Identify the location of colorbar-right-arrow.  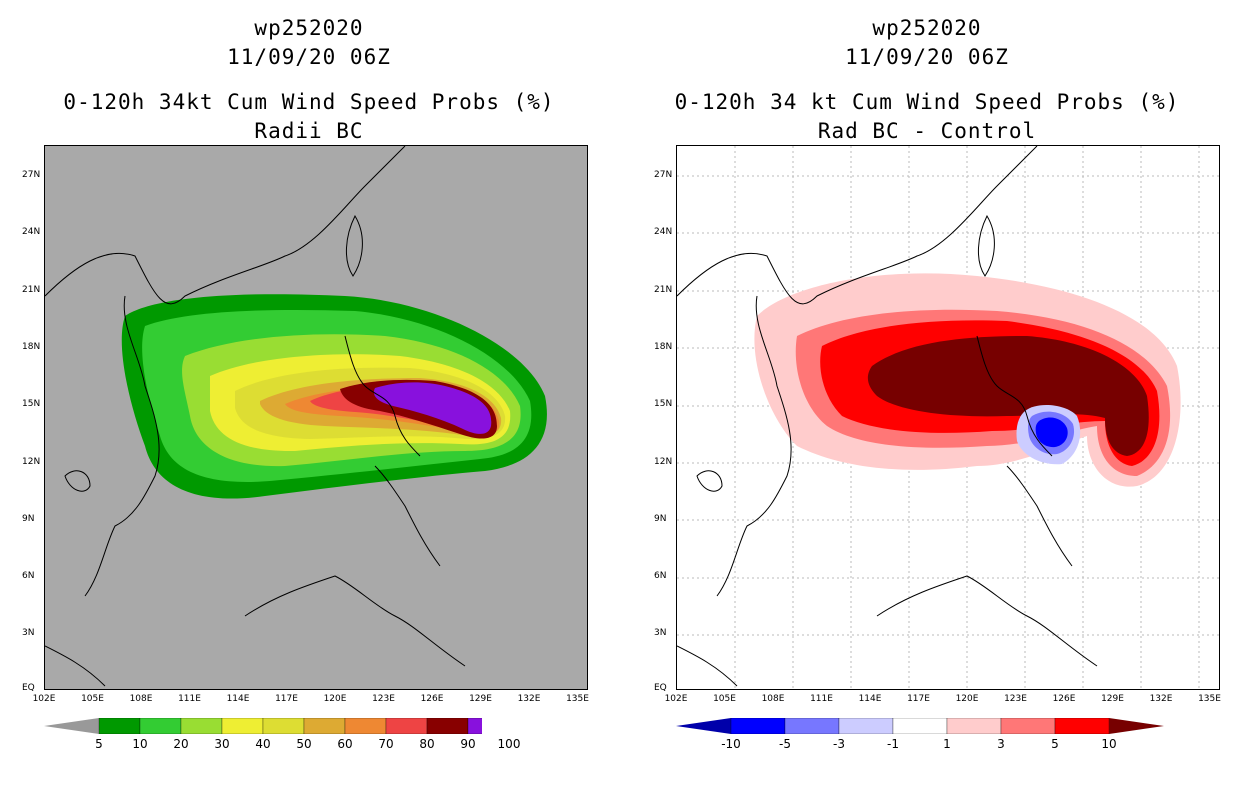
(1136, 726).